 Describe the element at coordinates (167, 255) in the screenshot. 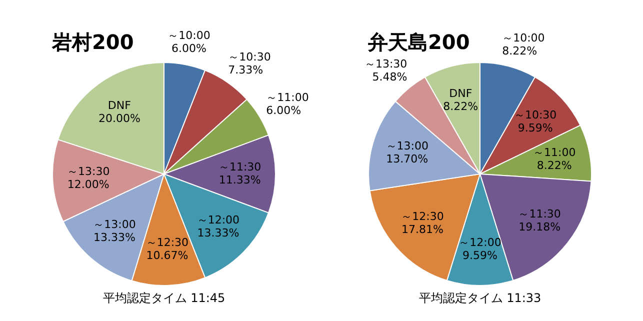

I see `data-label: 10.67%` at that location.